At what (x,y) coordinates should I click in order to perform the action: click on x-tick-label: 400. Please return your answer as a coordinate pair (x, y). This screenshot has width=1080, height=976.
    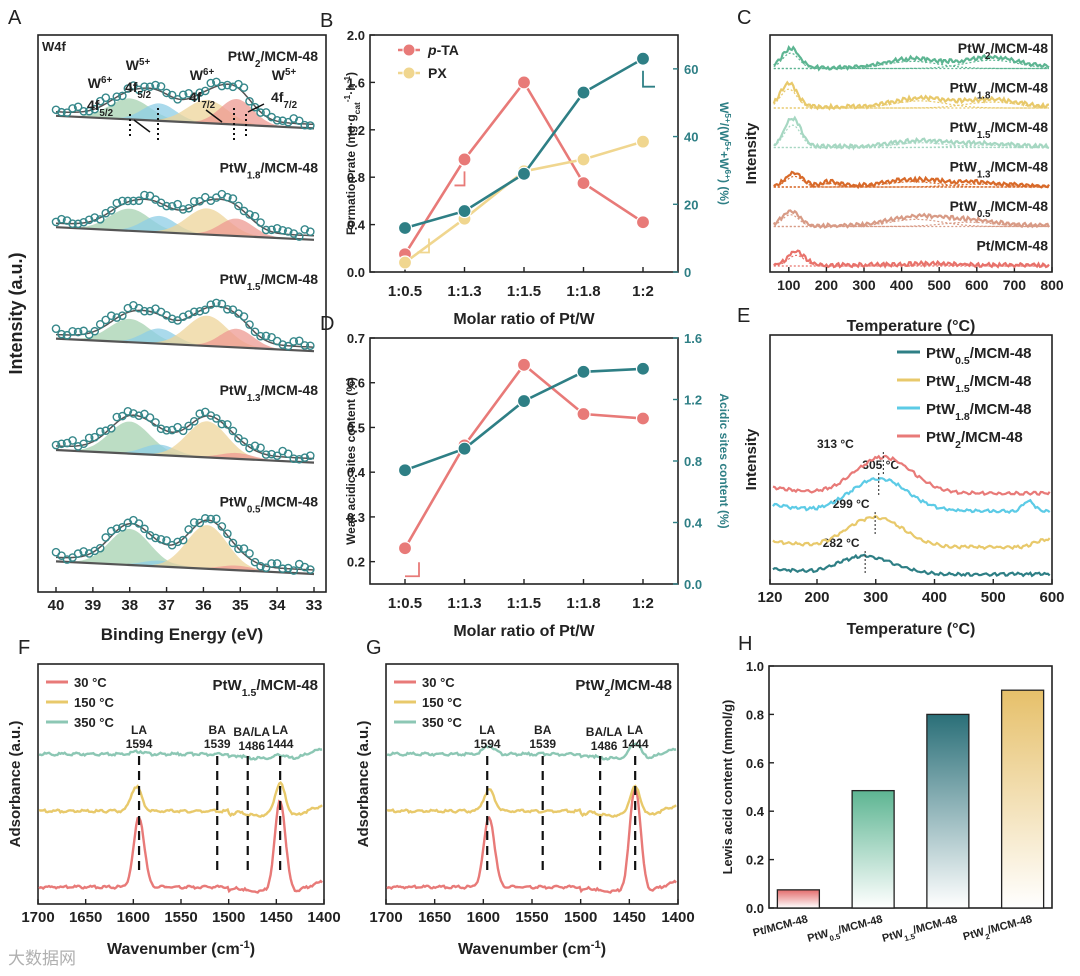
    Looking at the image, I should click on (934, 597).